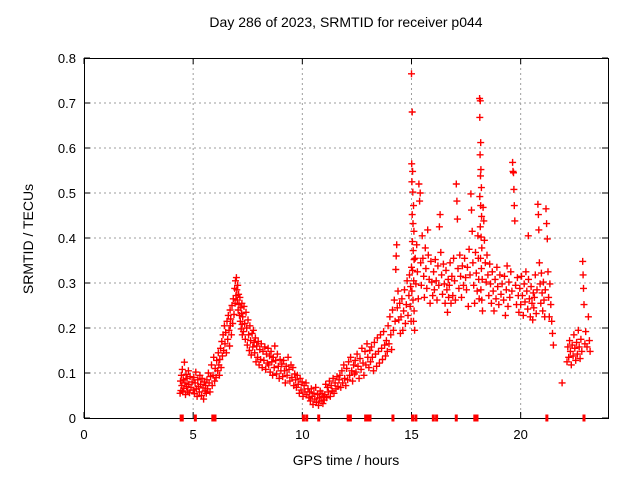 This screenshot has height=480, width=640. Describe the element at coordinates (66, 238) in the screenshot. I see `y-tick-label: 0.4` at that location.